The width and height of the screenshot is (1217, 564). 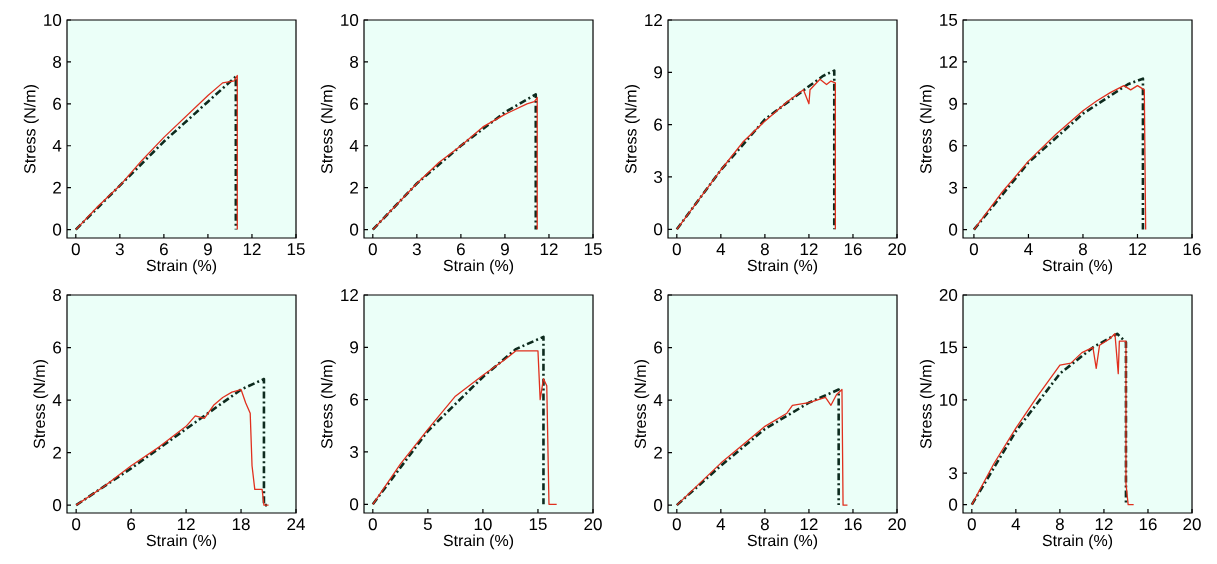 I want to click on y-tick-label: 20, so click(x=948, y=295).